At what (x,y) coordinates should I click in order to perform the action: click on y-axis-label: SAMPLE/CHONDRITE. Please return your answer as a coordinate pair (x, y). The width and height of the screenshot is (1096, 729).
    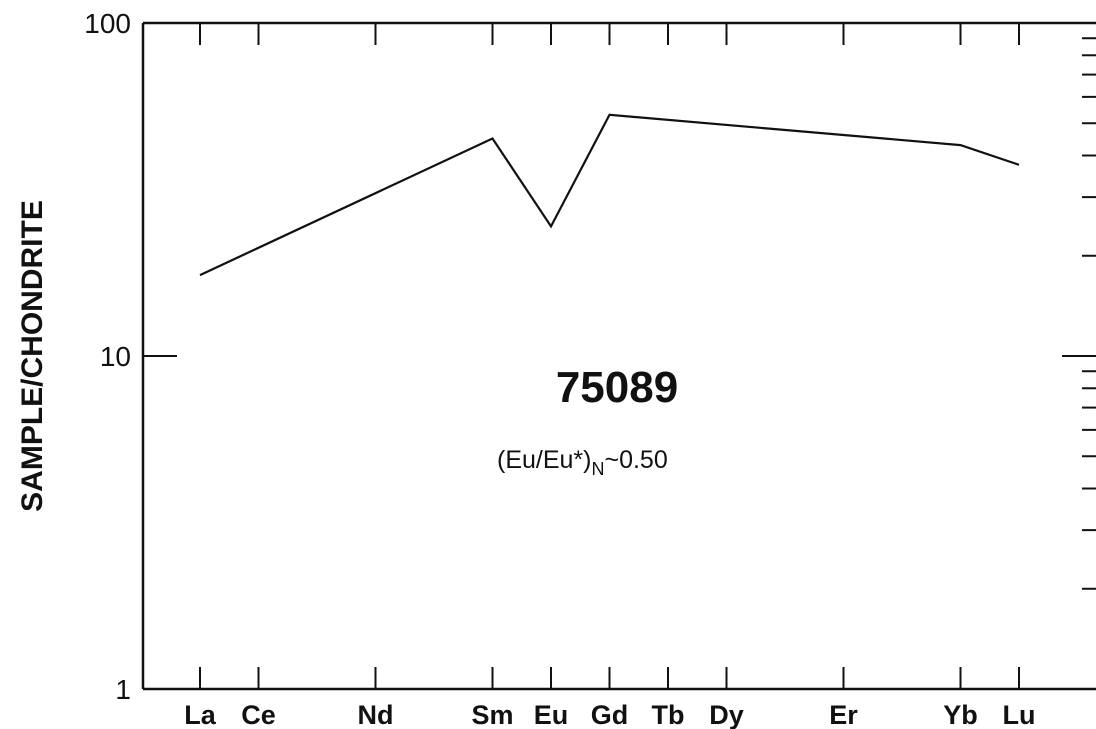
    Looking at the image, I should click on (32, 356).